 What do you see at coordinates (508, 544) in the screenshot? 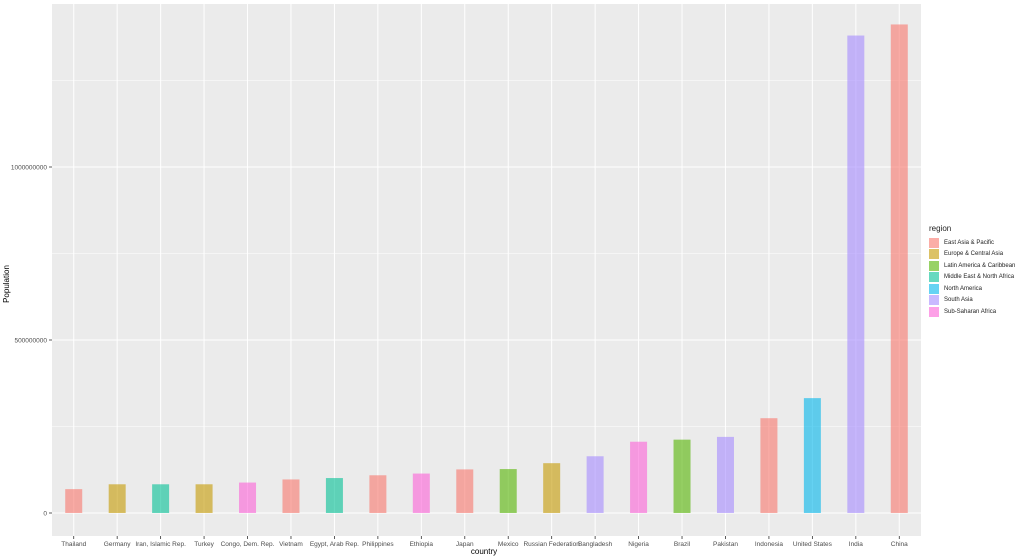
I see `x-tick-label: Mexico` at bounding box center [508, 544].